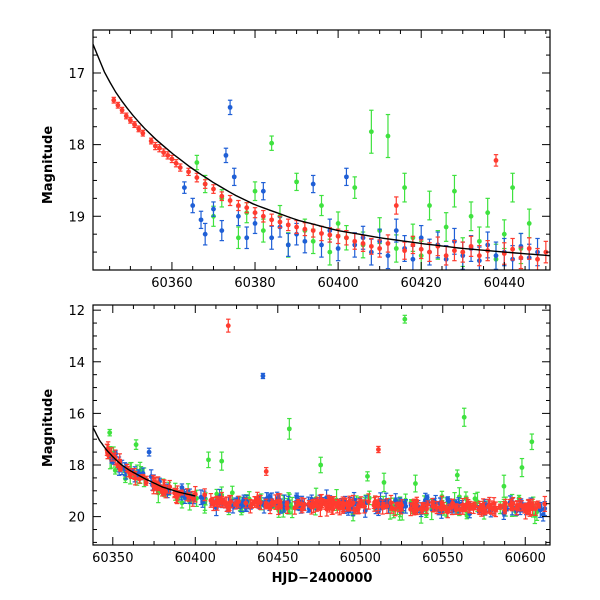  What do you see at coordinates (48, 165) in the screenshot?
I see `top-y-axis-title: Magnitude` at bounding box center [48, 165].